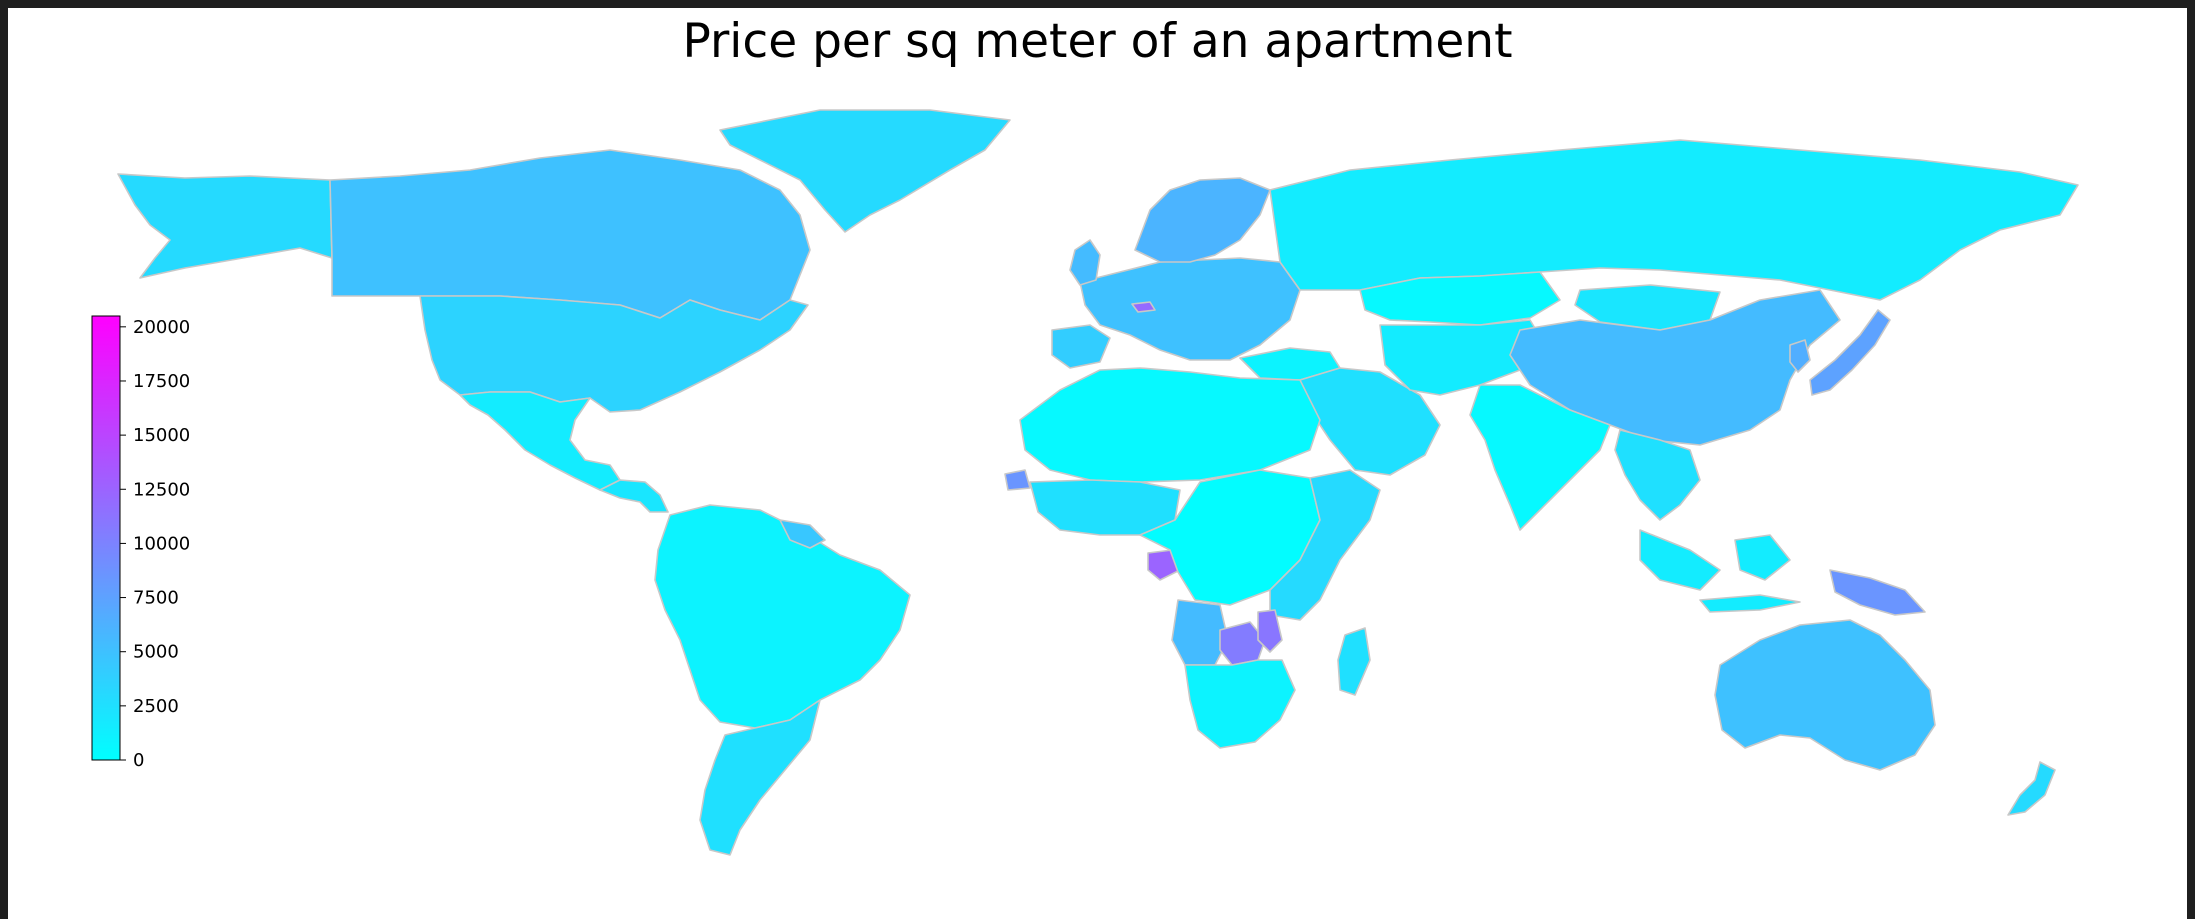 The height and width of the screenshot is (919, 2195). What do you see at coordinates (1370, 421) in the screenshot?
I see `region-middle-east` at bounding box center [1370, 421].